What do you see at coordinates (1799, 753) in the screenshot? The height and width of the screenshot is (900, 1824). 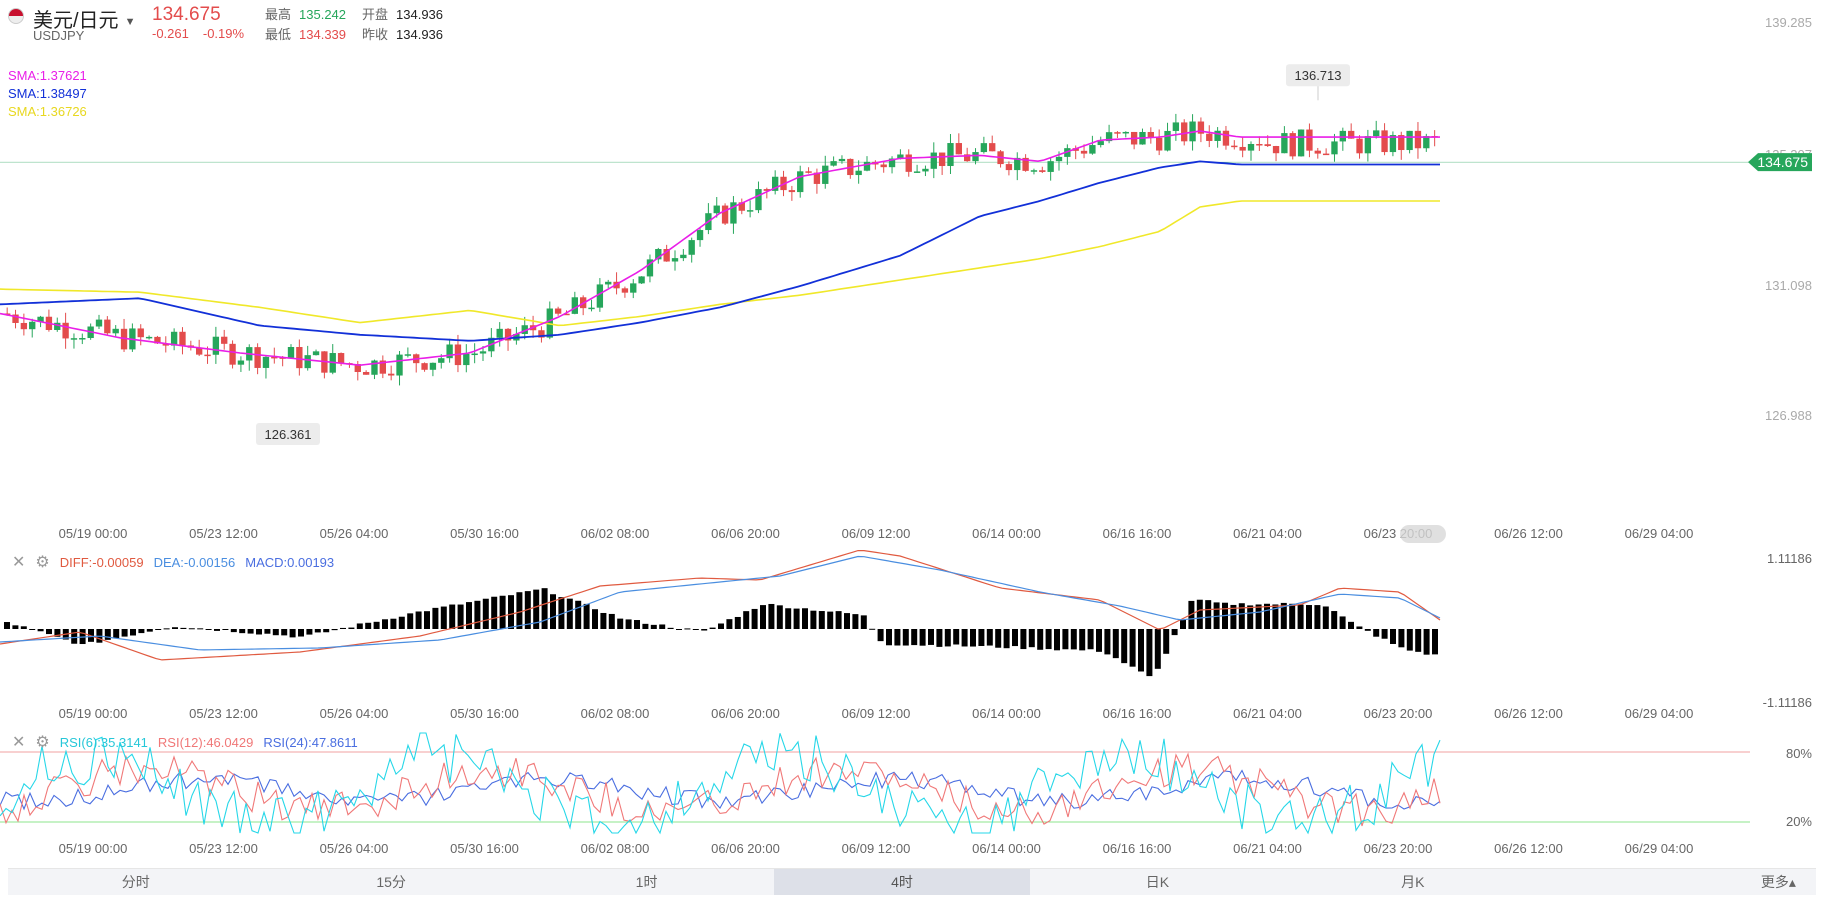 I see `rsi-axis-80: 80%` at bounding box center [1799, 753].